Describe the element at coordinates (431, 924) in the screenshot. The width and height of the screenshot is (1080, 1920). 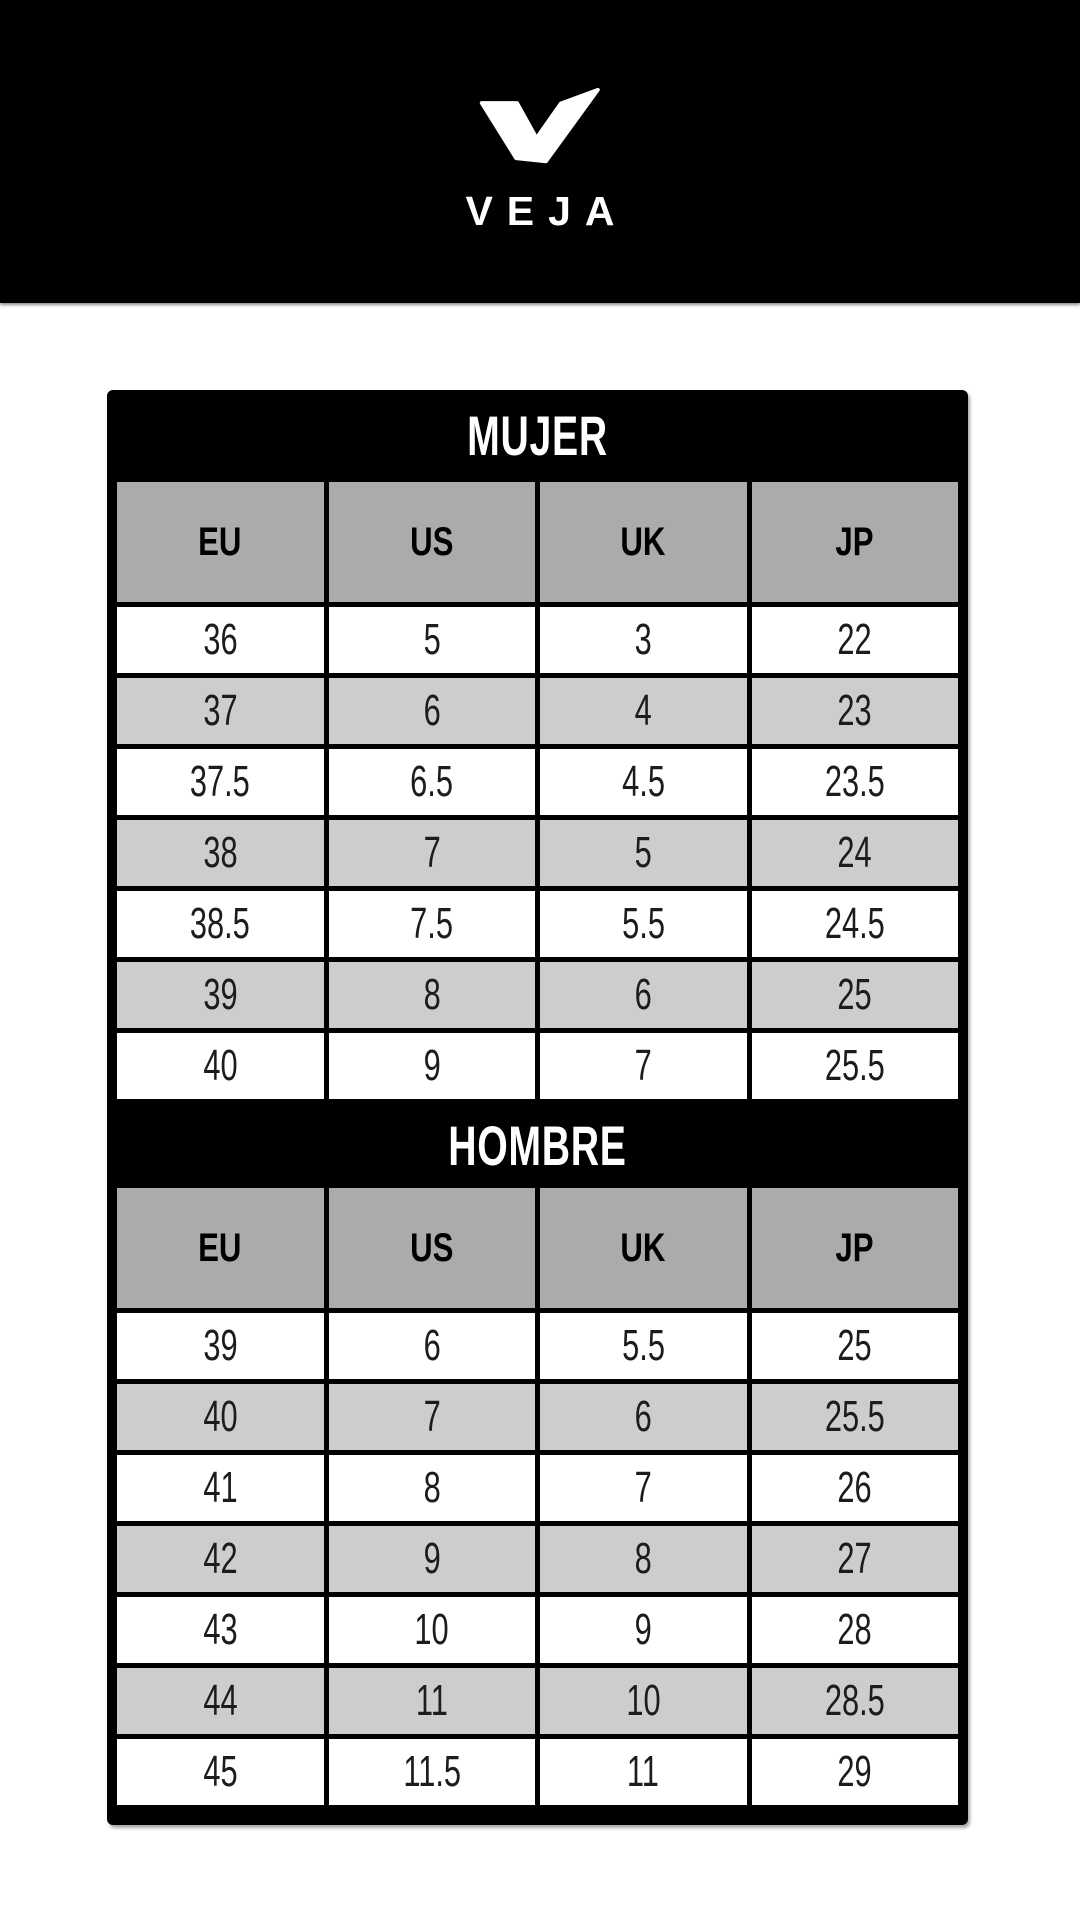
I see `table-cell: 7.5` at that location.